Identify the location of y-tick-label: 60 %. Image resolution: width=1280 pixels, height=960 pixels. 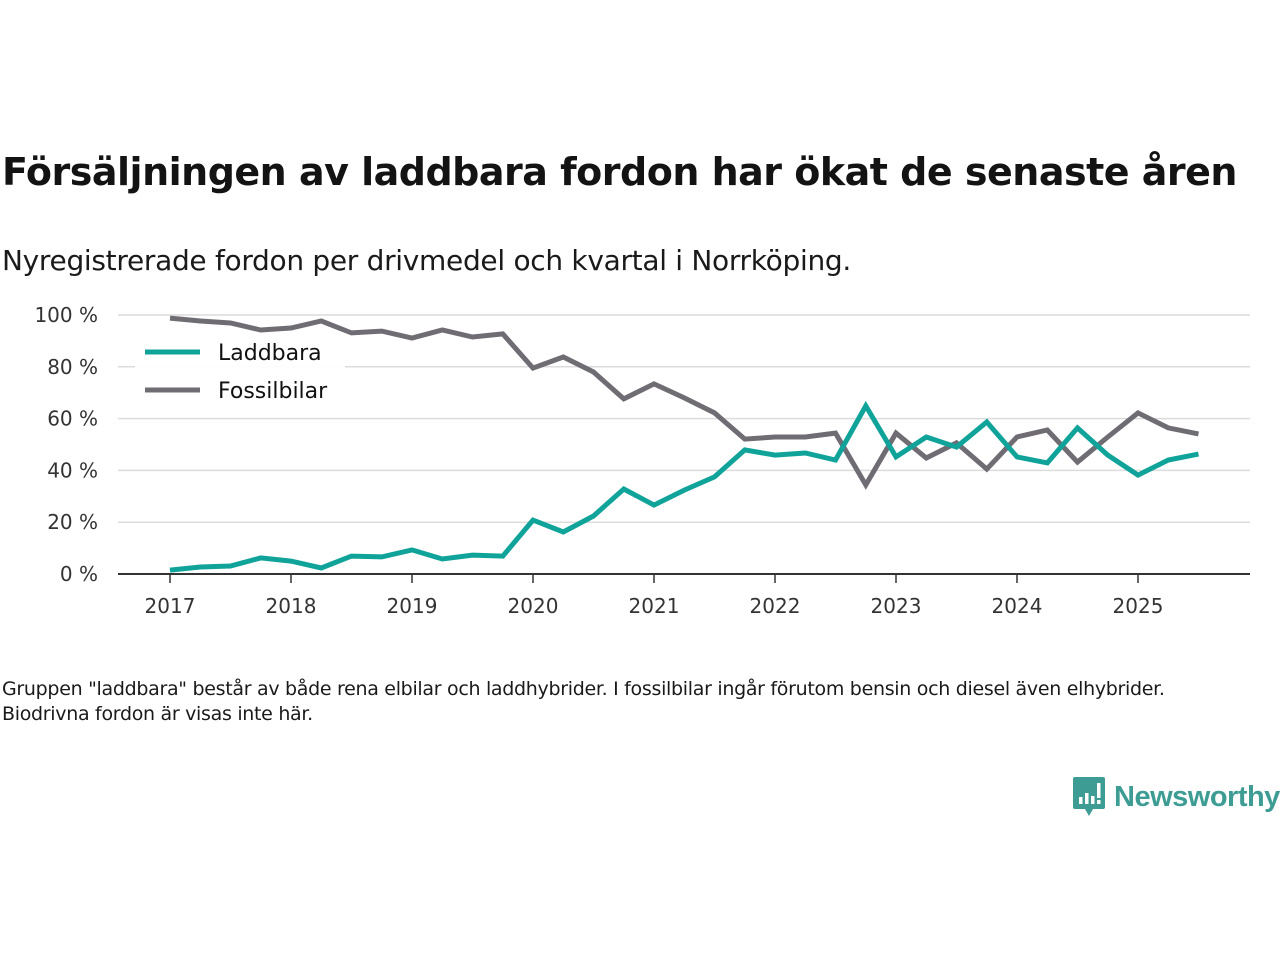
(72, 419).